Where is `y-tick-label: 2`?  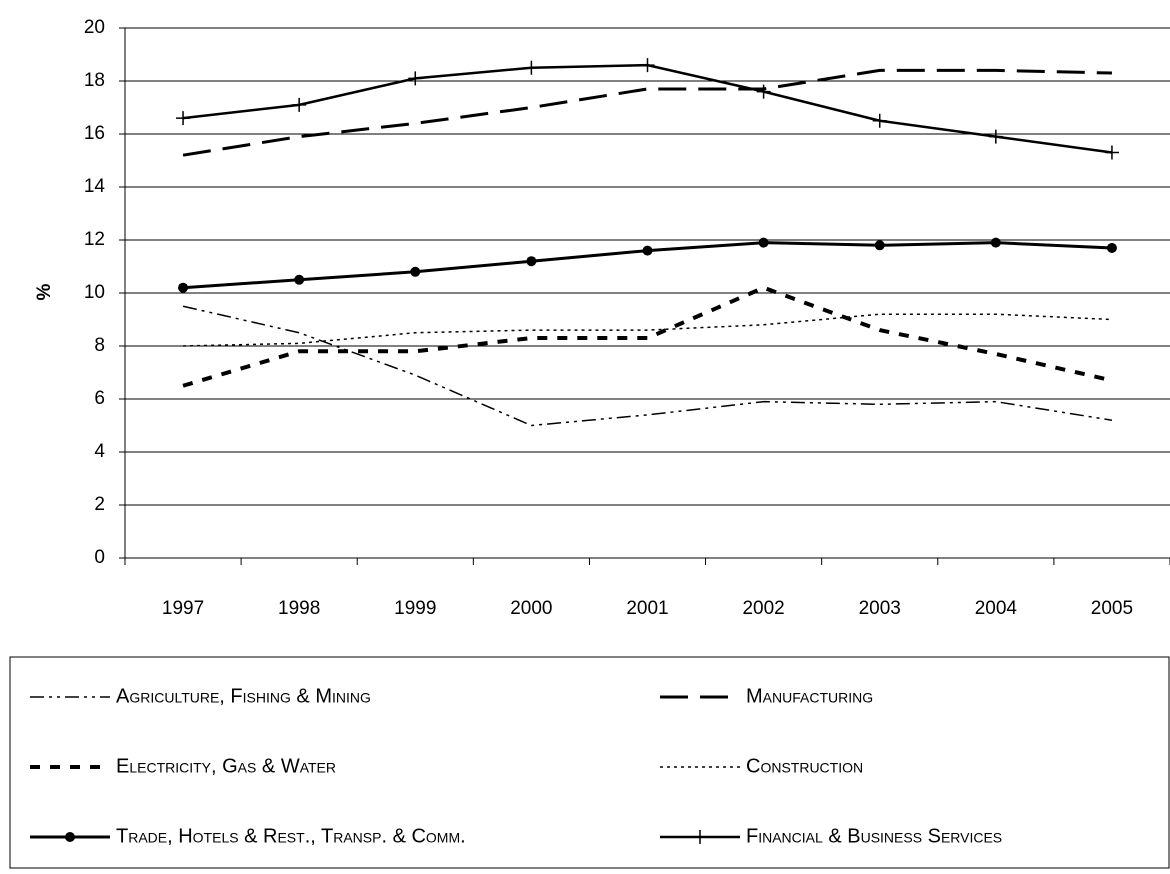 y-tick-label: 2 is located at coordinates (99, 504).